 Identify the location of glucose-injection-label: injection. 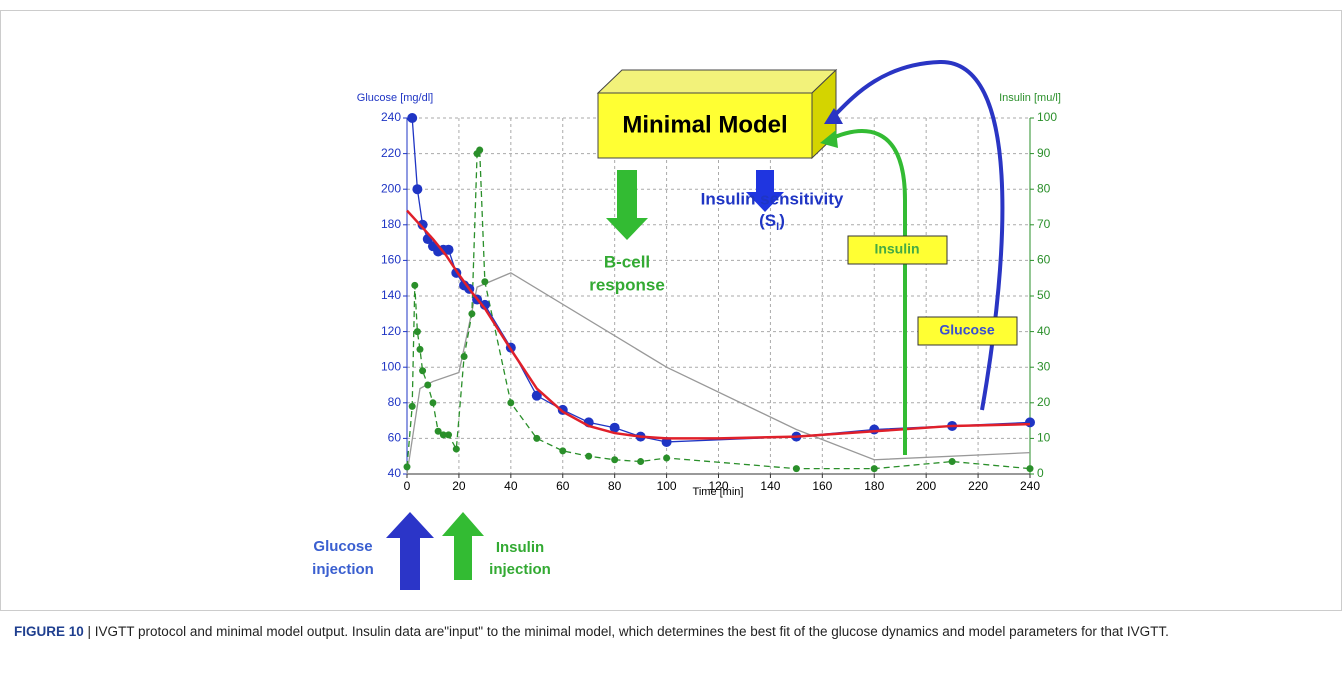
(343, 569).